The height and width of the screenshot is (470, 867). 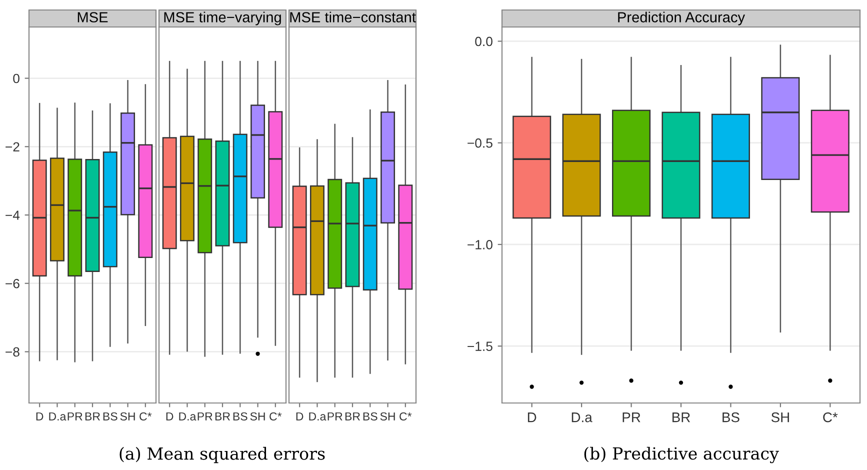 I want to click on text: (a) Mean squared errors, so click(x=222, y=455).